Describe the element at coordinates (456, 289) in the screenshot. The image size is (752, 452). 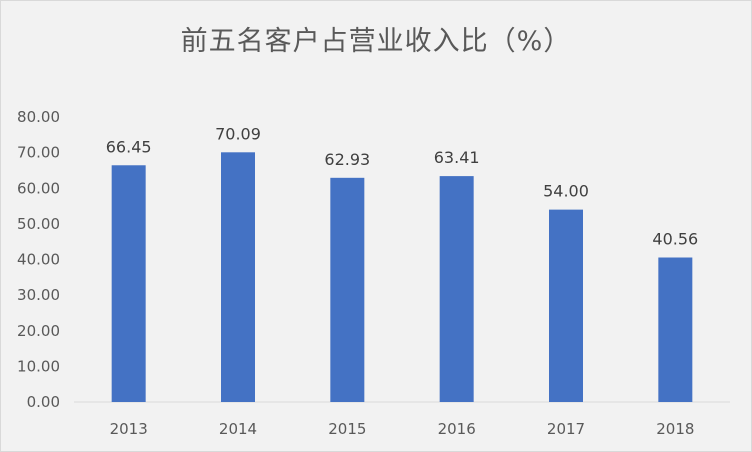
I see `bar-2016` at that location.